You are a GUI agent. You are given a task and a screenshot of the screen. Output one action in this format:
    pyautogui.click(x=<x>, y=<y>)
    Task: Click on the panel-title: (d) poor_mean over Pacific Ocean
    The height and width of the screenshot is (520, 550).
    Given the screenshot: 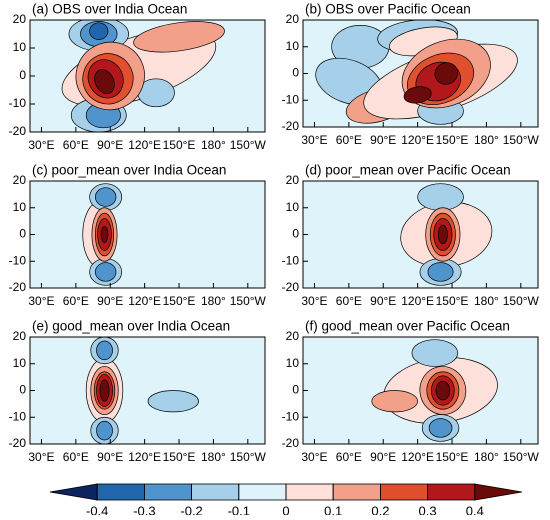 What is the action you would take?
    pyautogui.click(x=408, y=170)
    